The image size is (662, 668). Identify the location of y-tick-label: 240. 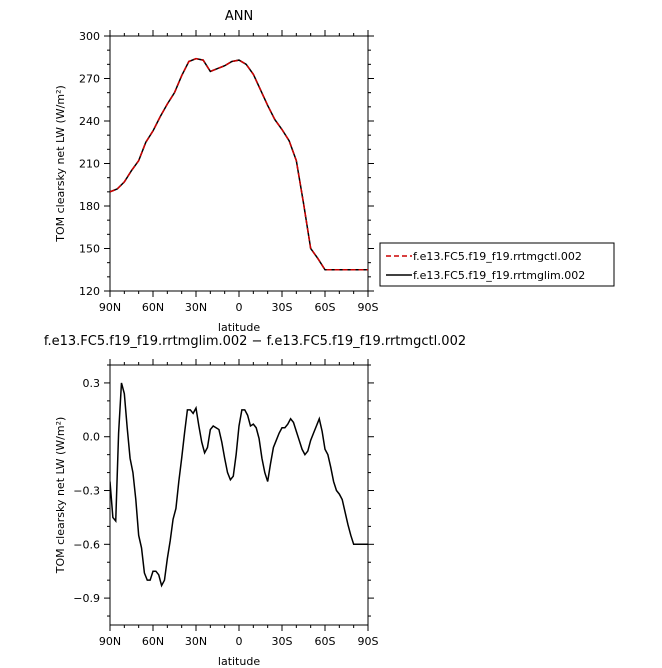
(89, 121).